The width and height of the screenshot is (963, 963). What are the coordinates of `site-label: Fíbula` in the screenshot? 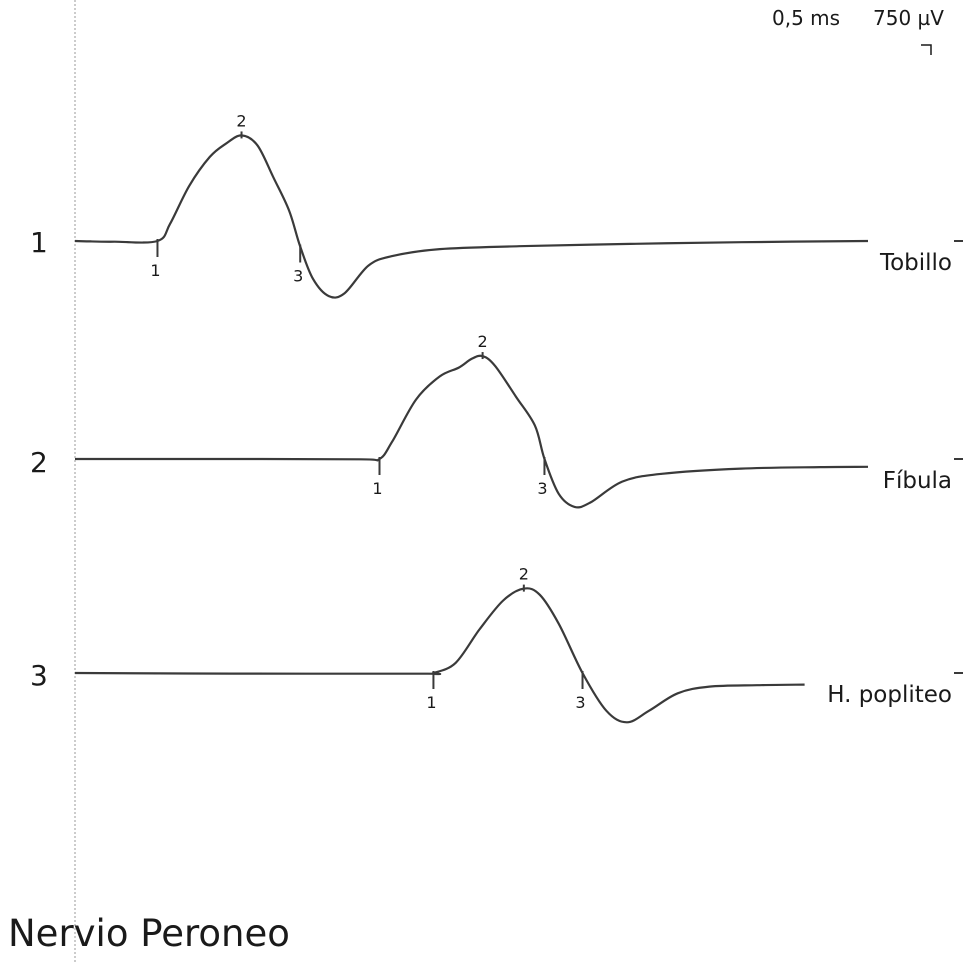 It's located at (917, 481).